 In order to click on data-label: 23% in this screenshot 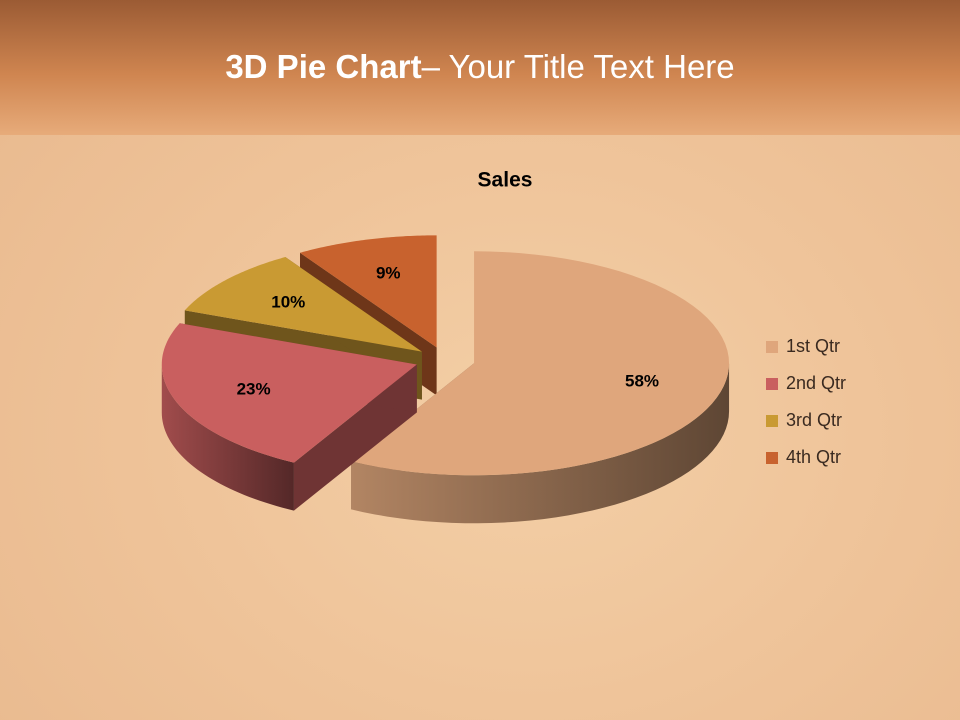, I will do `click(254, 389)`.